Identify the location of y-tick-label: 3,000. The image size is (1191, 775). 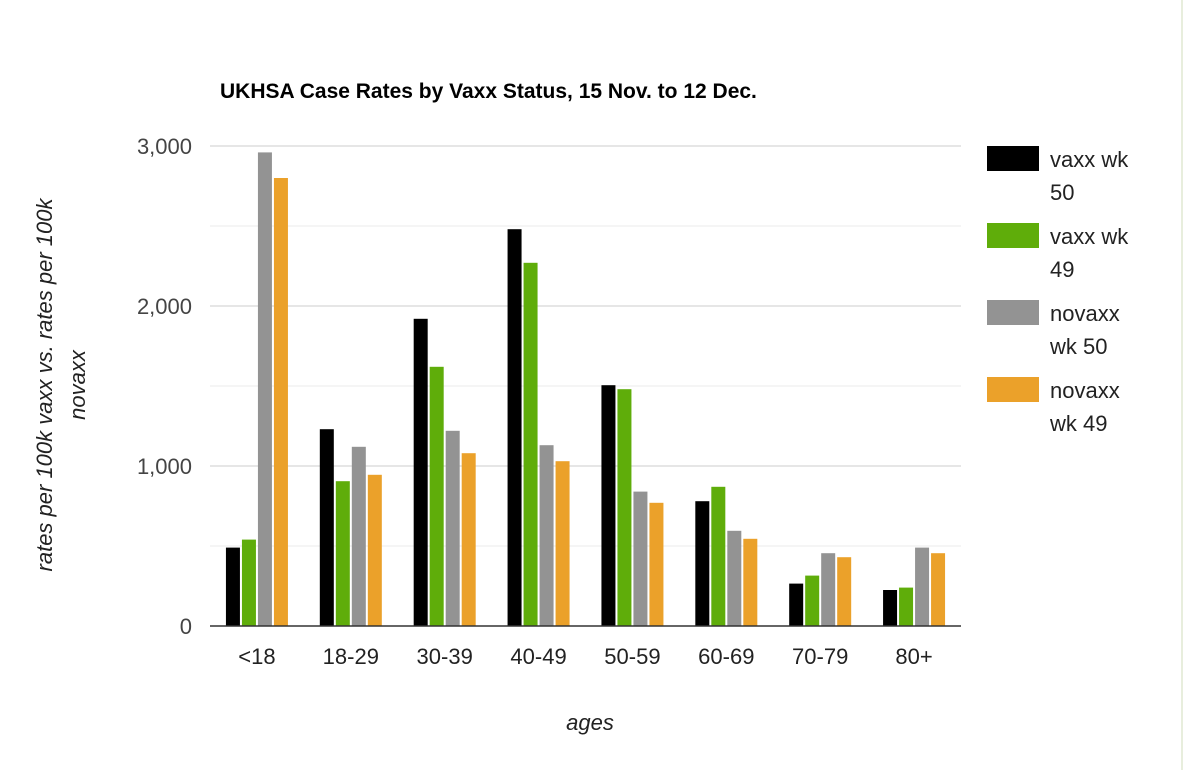
(164, 146).